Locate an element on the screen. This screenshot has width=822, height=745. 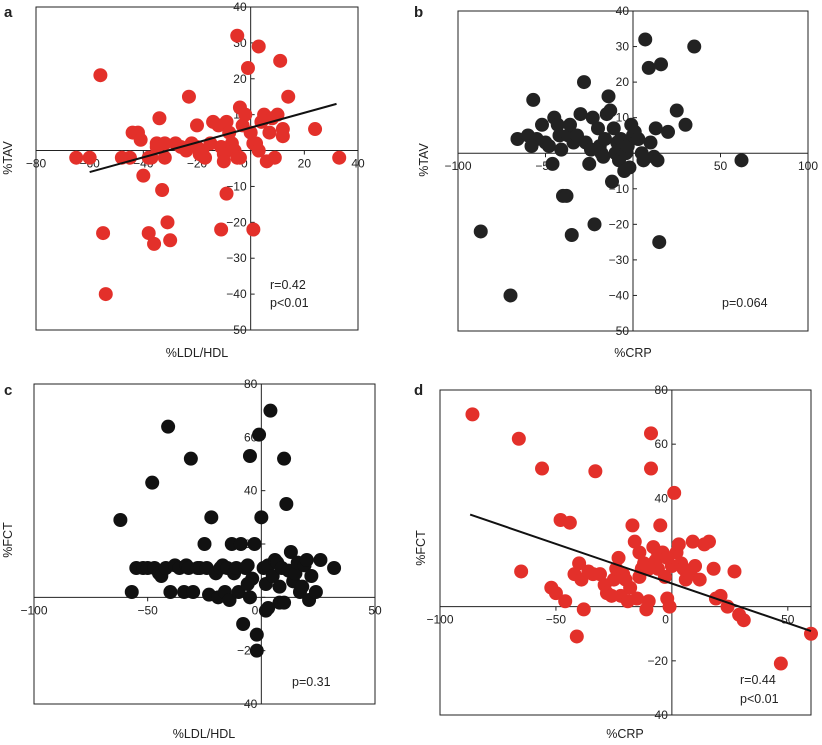
stat-annotation-p: p=0.064 is located at coordinates (745, 303).